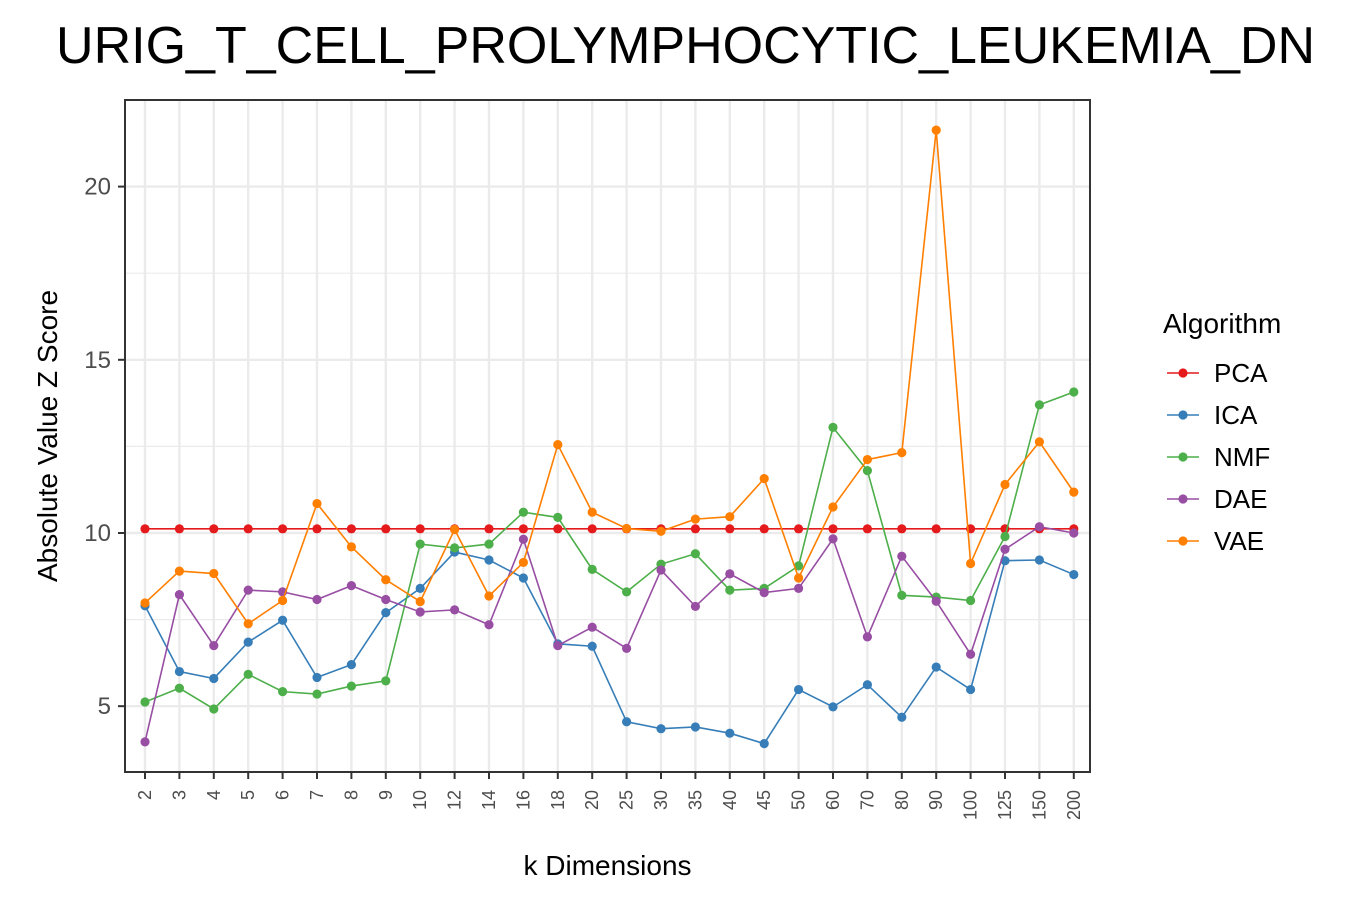 The image size is (1350, 900). What do you see at coordinates (1074, 805) in the screenshot?
I see `x-tick-label: 200` at bounding box center [1074, 805].